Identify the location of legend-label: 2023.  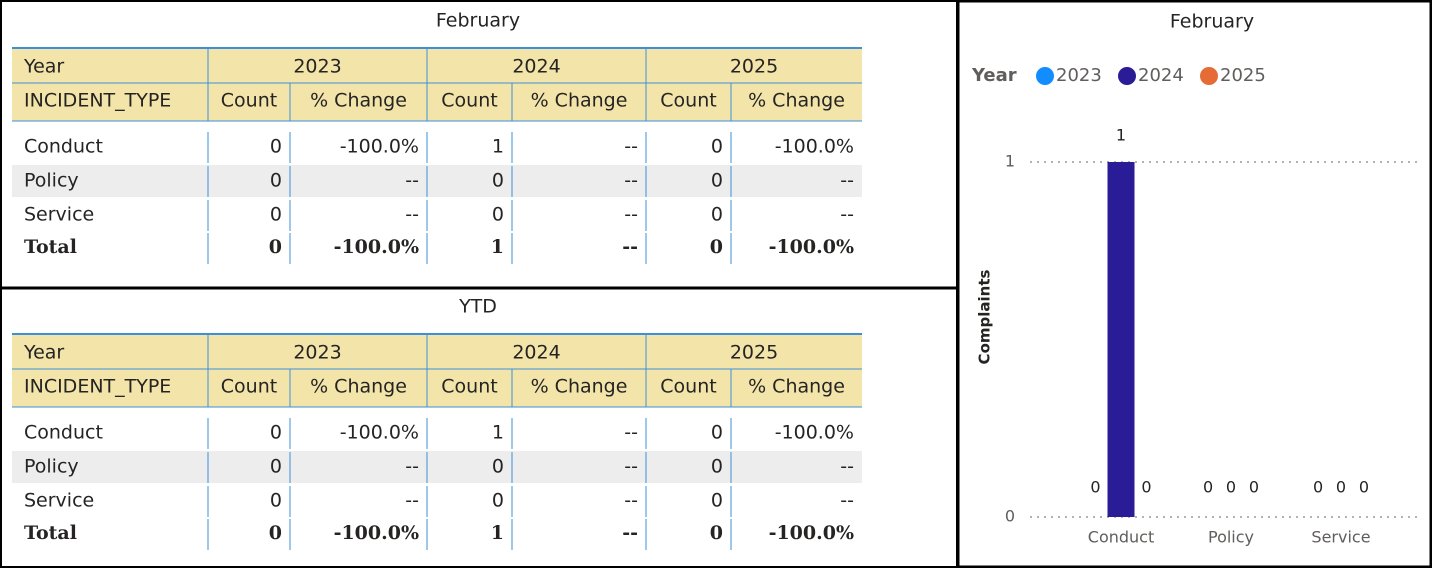
(1079, 75).